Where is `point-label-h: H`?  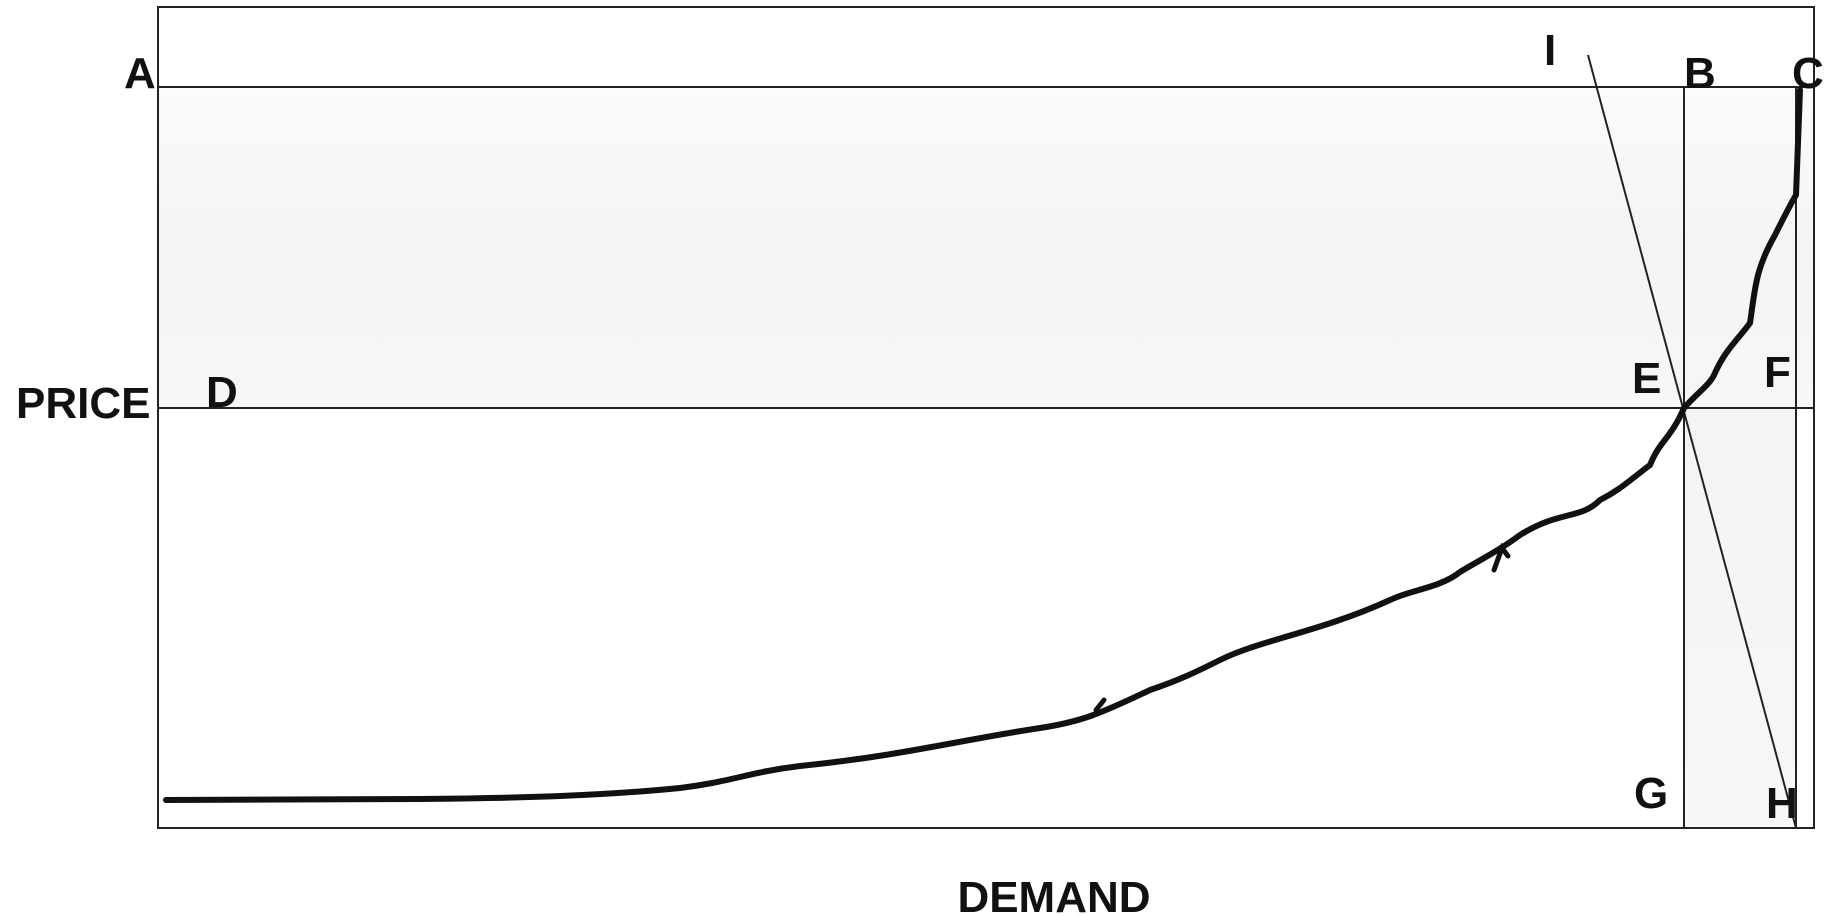 point-label-h: H is located at coordinates (1782, 803).